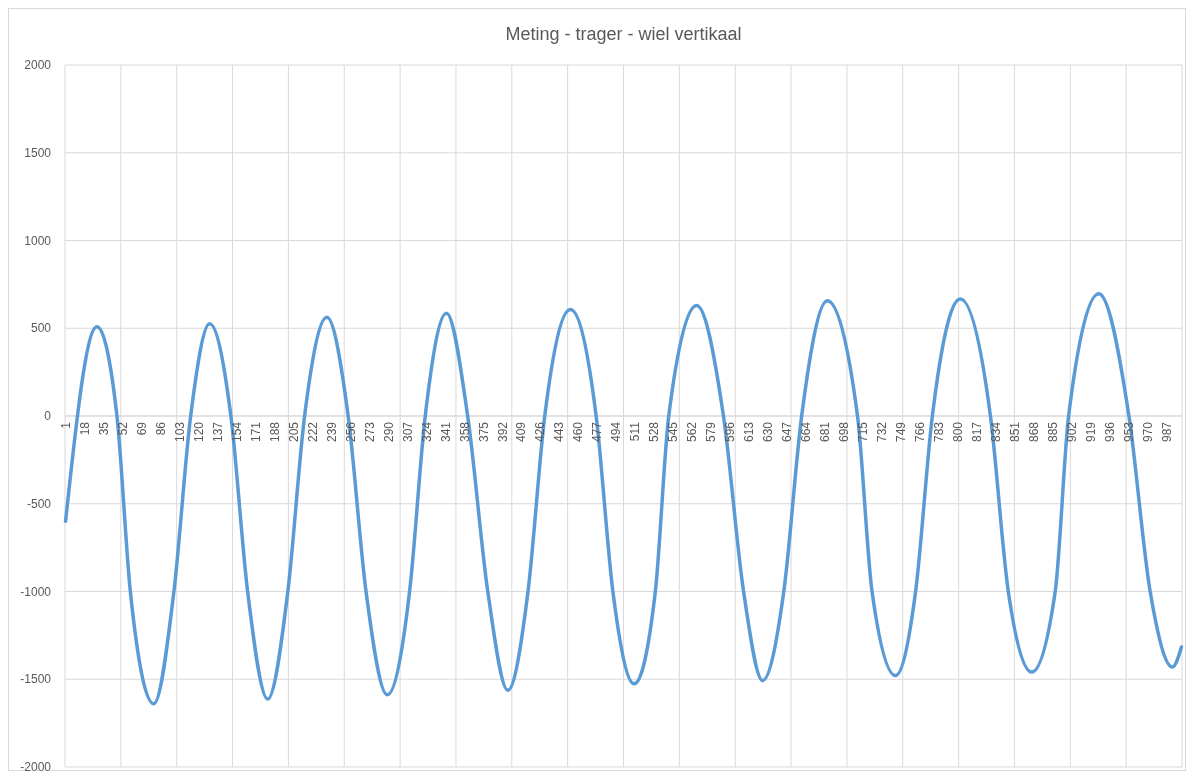 The width and height of the screenshot is (1194, 779). Describe the element at coordinates (673, 432) in the screenshot. I see `x-tick-label: 545` at that location.